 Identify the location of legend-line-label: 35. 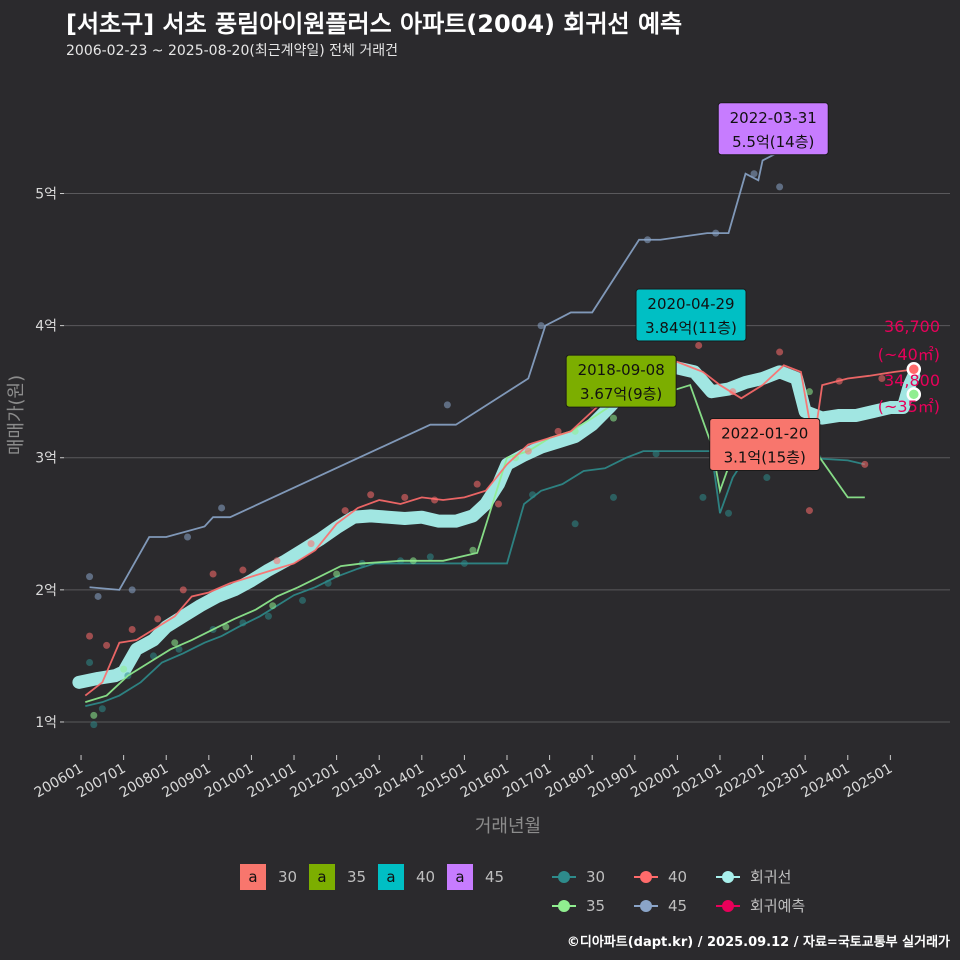
(595, 906).